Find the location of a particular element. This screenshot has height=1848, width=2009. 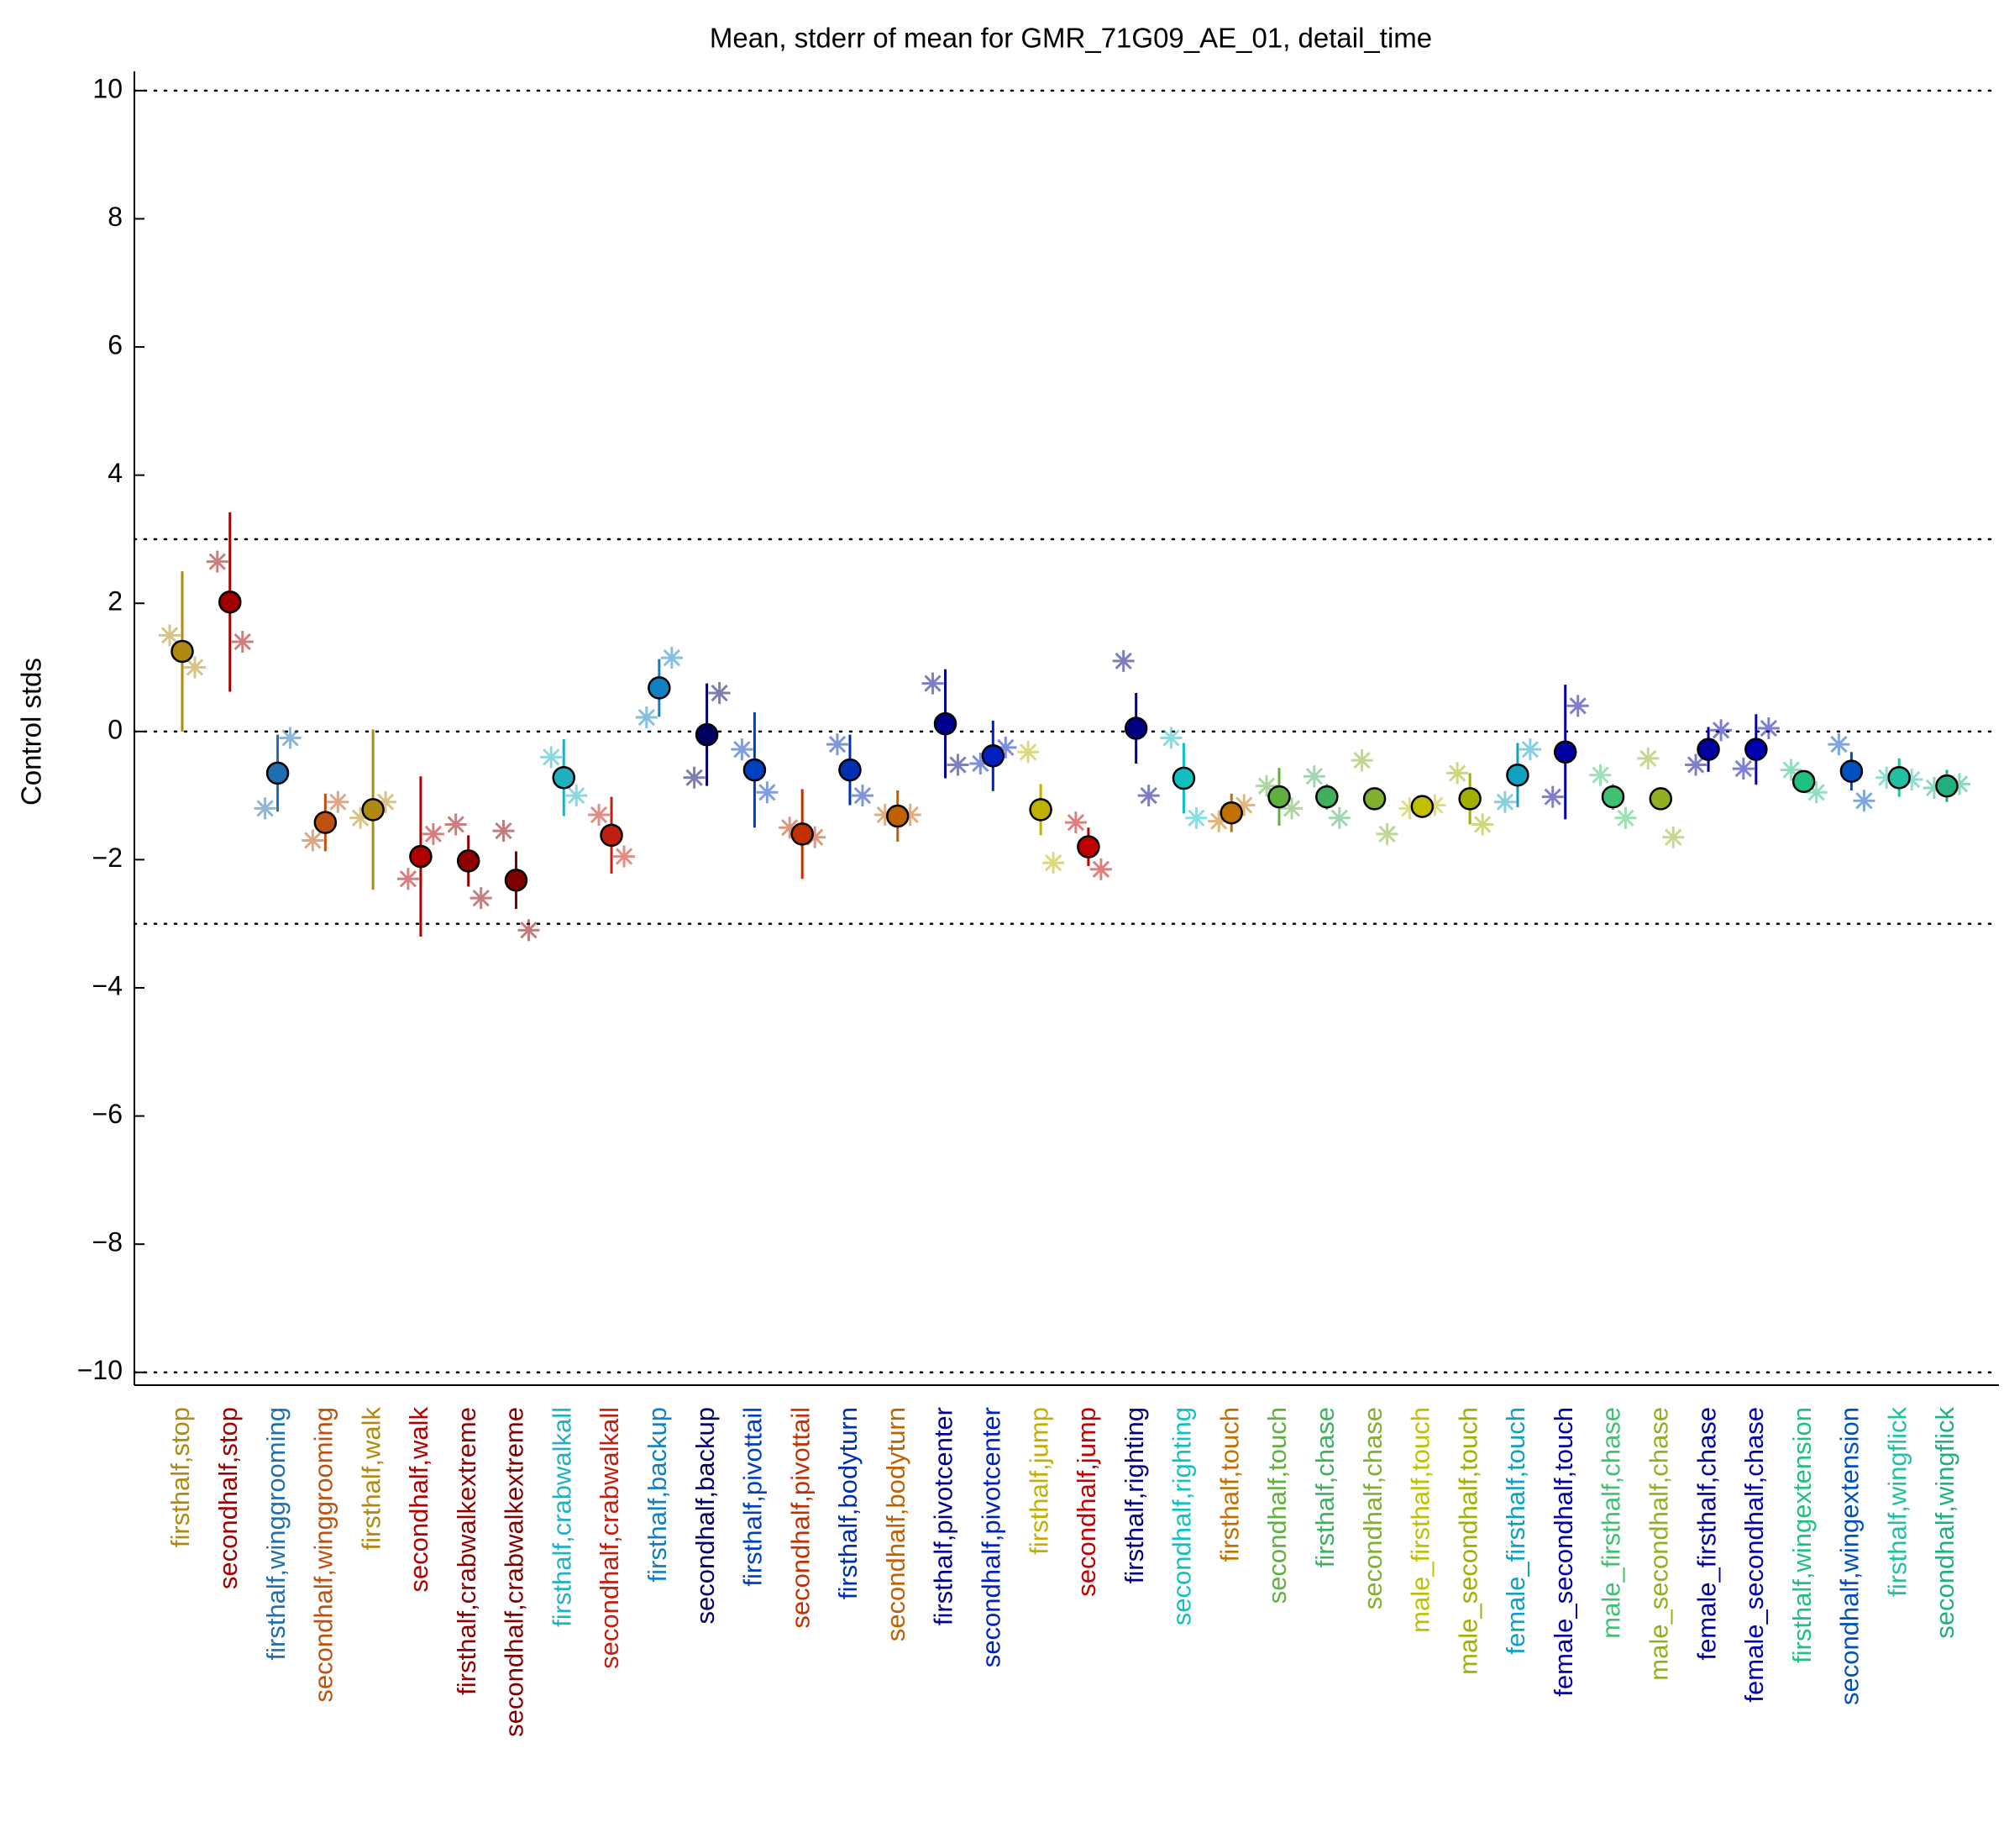

x-tick-label: female_firsthalf,chase is located at coordinates (1706, 1534).